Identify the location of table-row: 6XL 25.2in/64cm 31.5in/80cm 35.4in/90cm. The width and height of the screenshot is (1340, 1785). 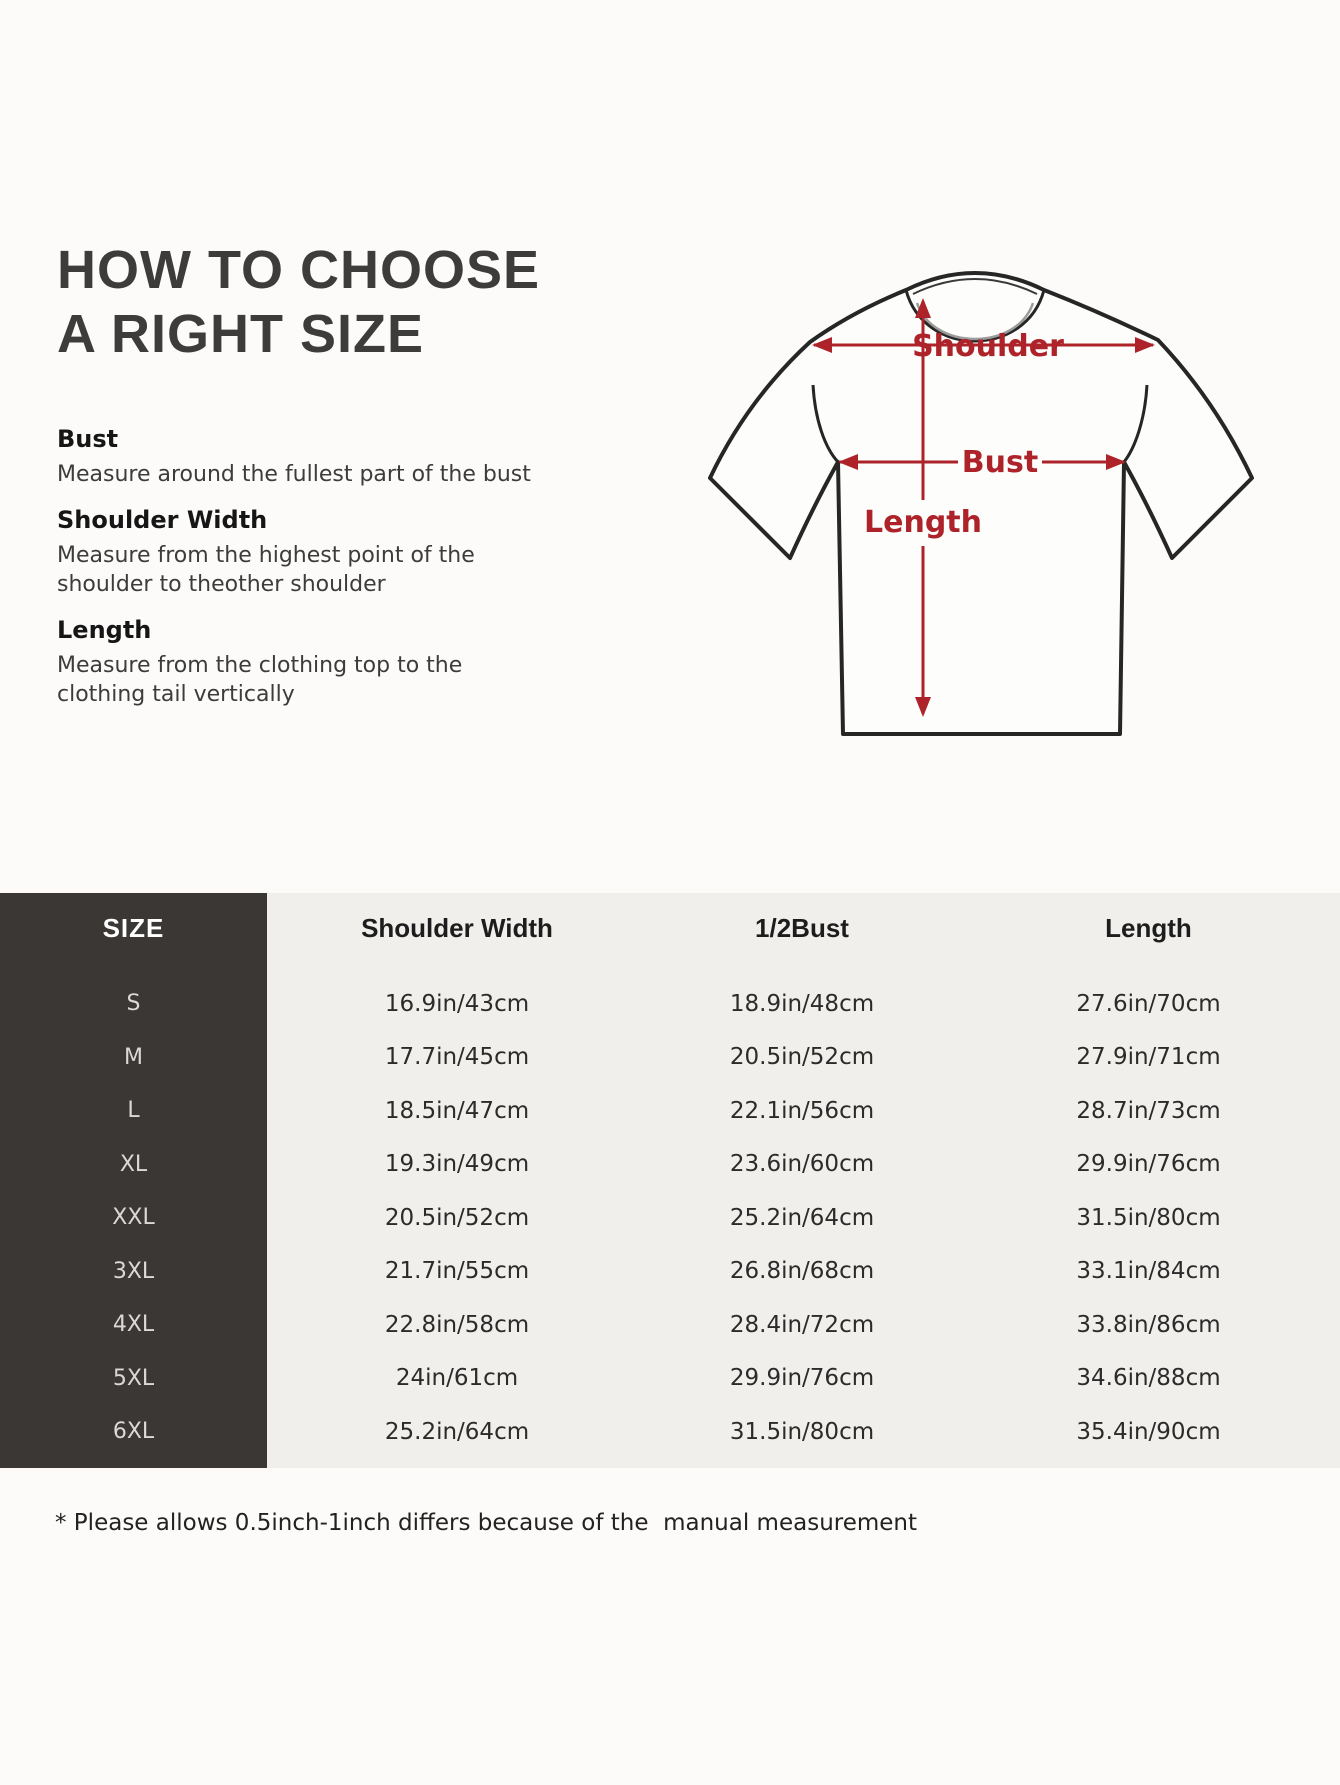
(670, 1432).